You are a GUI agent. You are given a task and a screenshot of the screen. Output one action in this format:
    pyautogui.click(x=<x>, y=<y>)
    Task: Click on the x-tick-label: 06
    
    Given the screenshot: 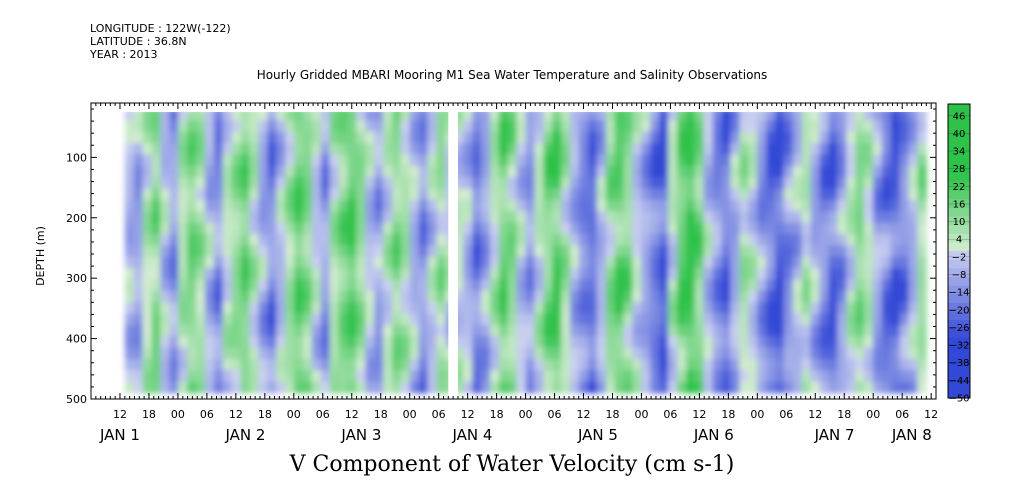 What is the action you would take?
    pyautogui.click(x=323, y=414)
    